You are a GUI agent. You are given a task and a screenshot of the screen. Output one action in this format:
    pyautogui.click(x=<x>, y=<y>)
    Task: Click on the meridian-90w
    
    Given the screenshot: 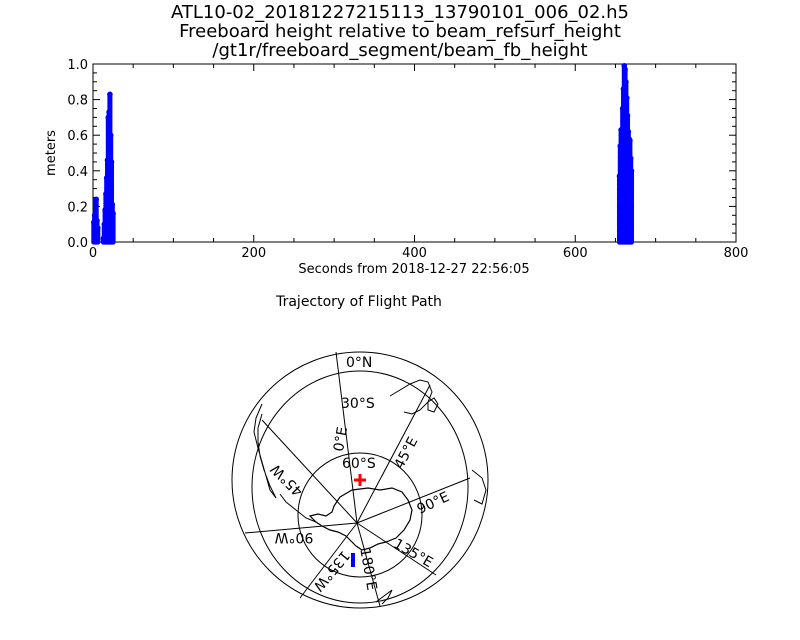 What is the action you would take?
    pyautogui.click(x=301, y=528)
    